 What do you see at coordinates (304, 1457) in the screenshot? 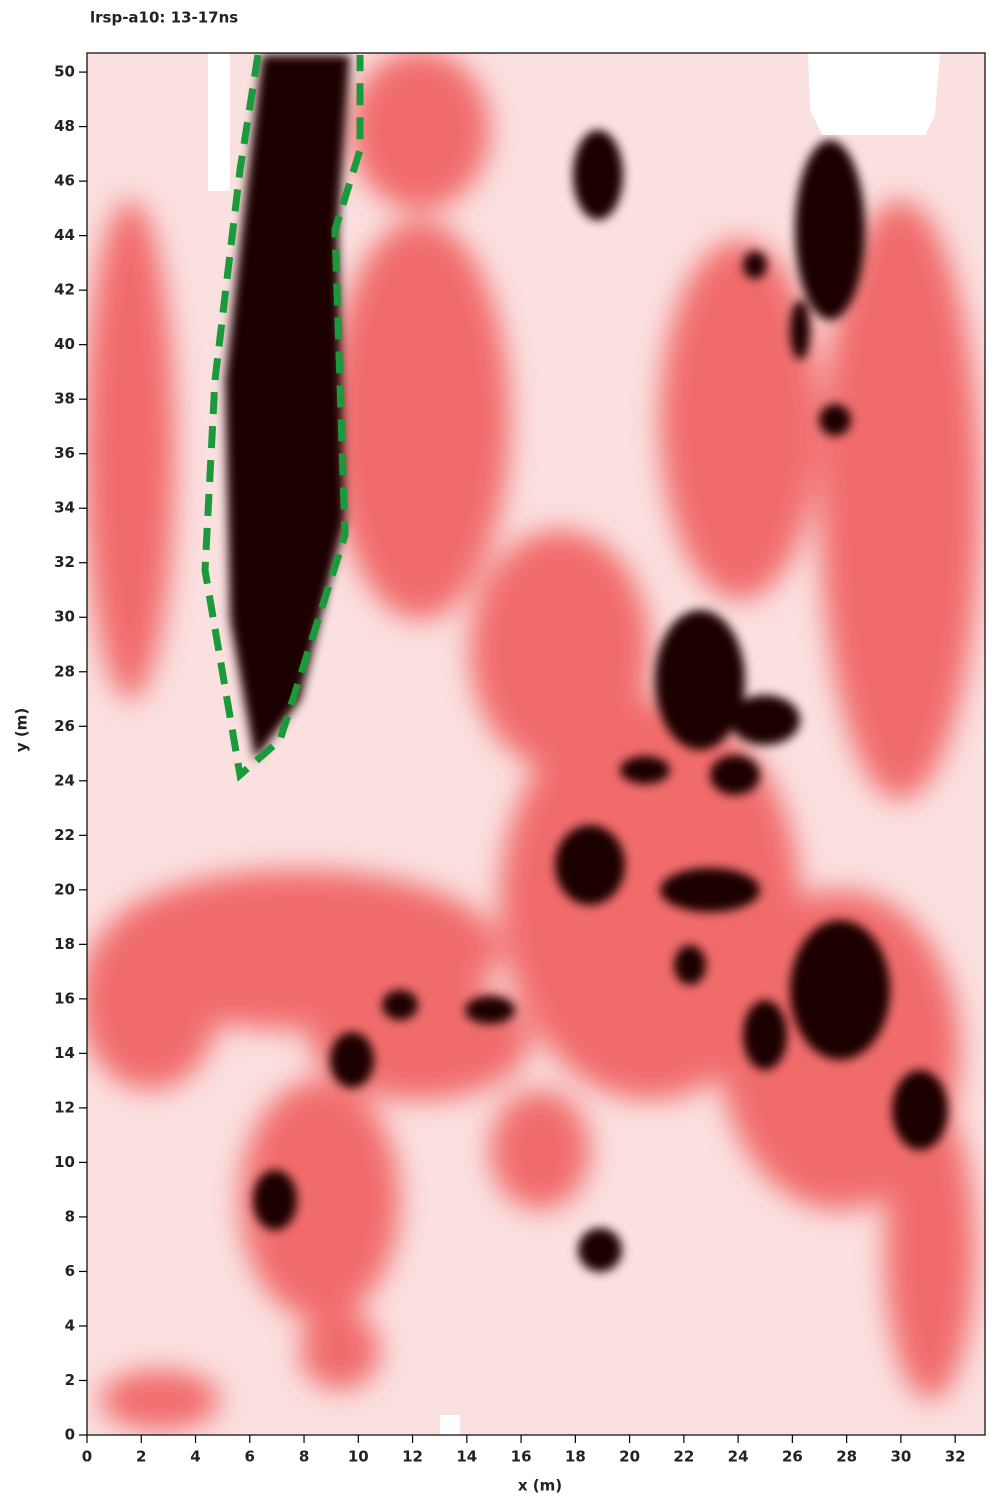
I see `x-tick-label: 8` at bounding box center [304, 1457].